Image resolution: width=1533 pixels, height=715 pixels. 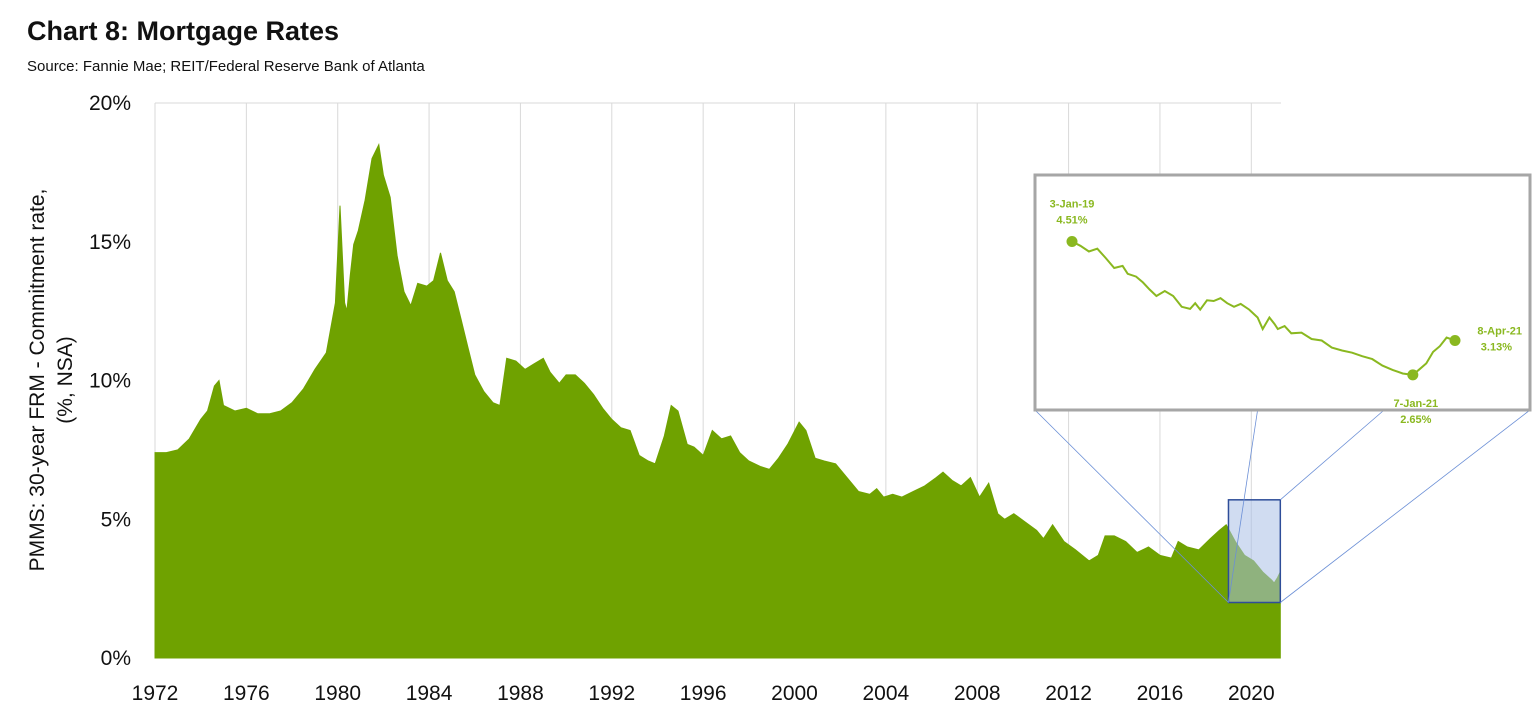 I want to click on y-axis: 0% 5% 10% 15% 20%, so click(x=110, y=381).